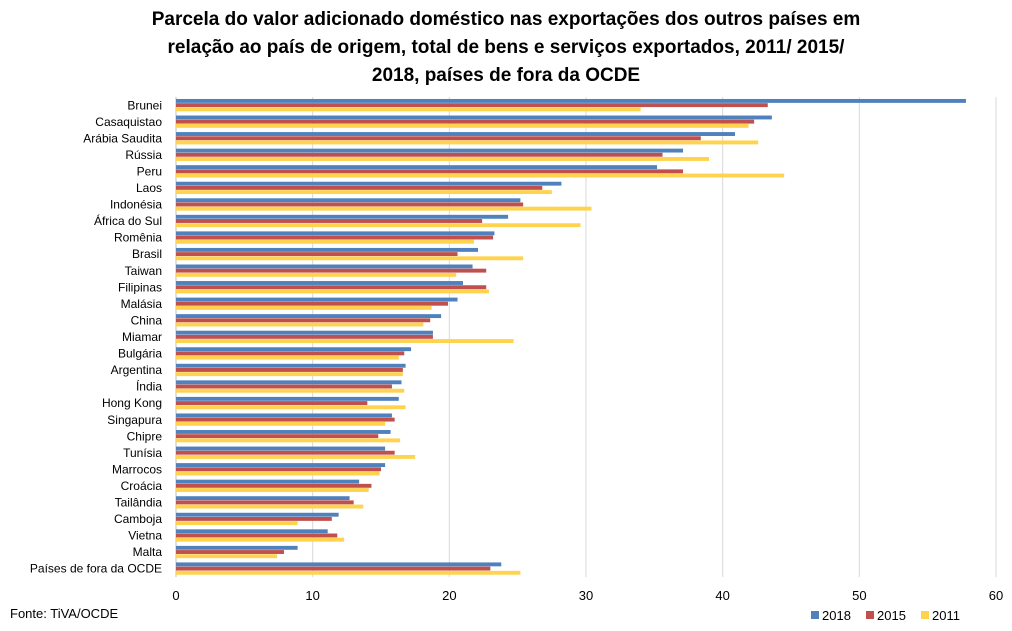  Describe the element at coordinates (143, 155) in the screenshot. I see `category-label: Rússia` at that location.